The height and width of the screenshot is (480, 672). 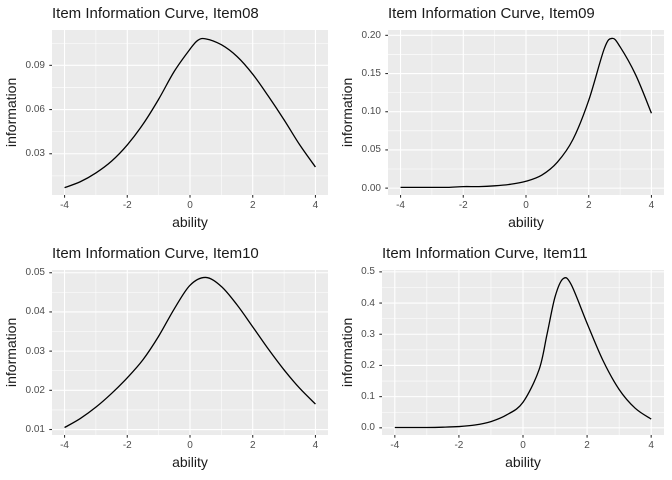 What do you see at coordinates (35, 390) in the screenshot?
I see `y-tick-label: 0.02` at bounding box center [35, 390].